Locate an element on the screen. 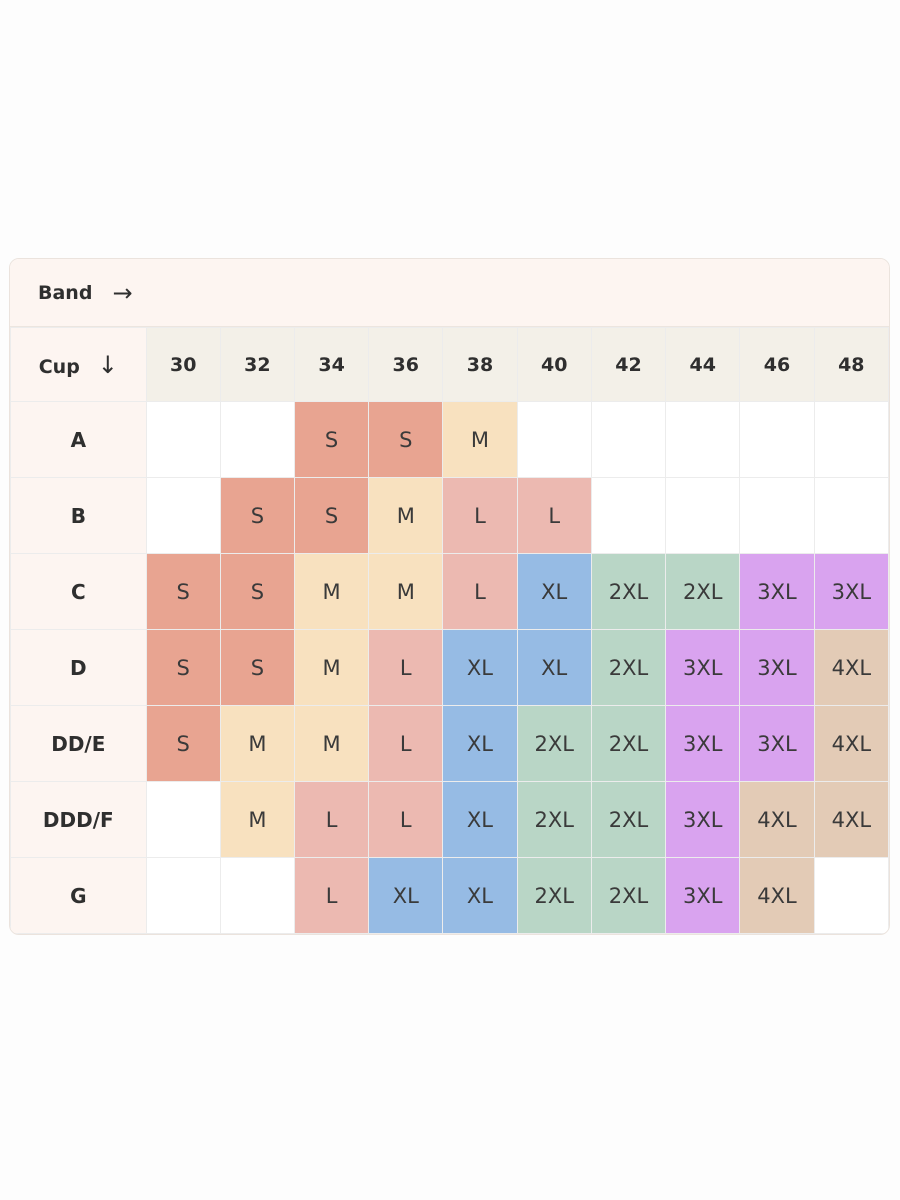 The image size is (900, 1200). cup-label: Cup is located at coordinates (59, 366).